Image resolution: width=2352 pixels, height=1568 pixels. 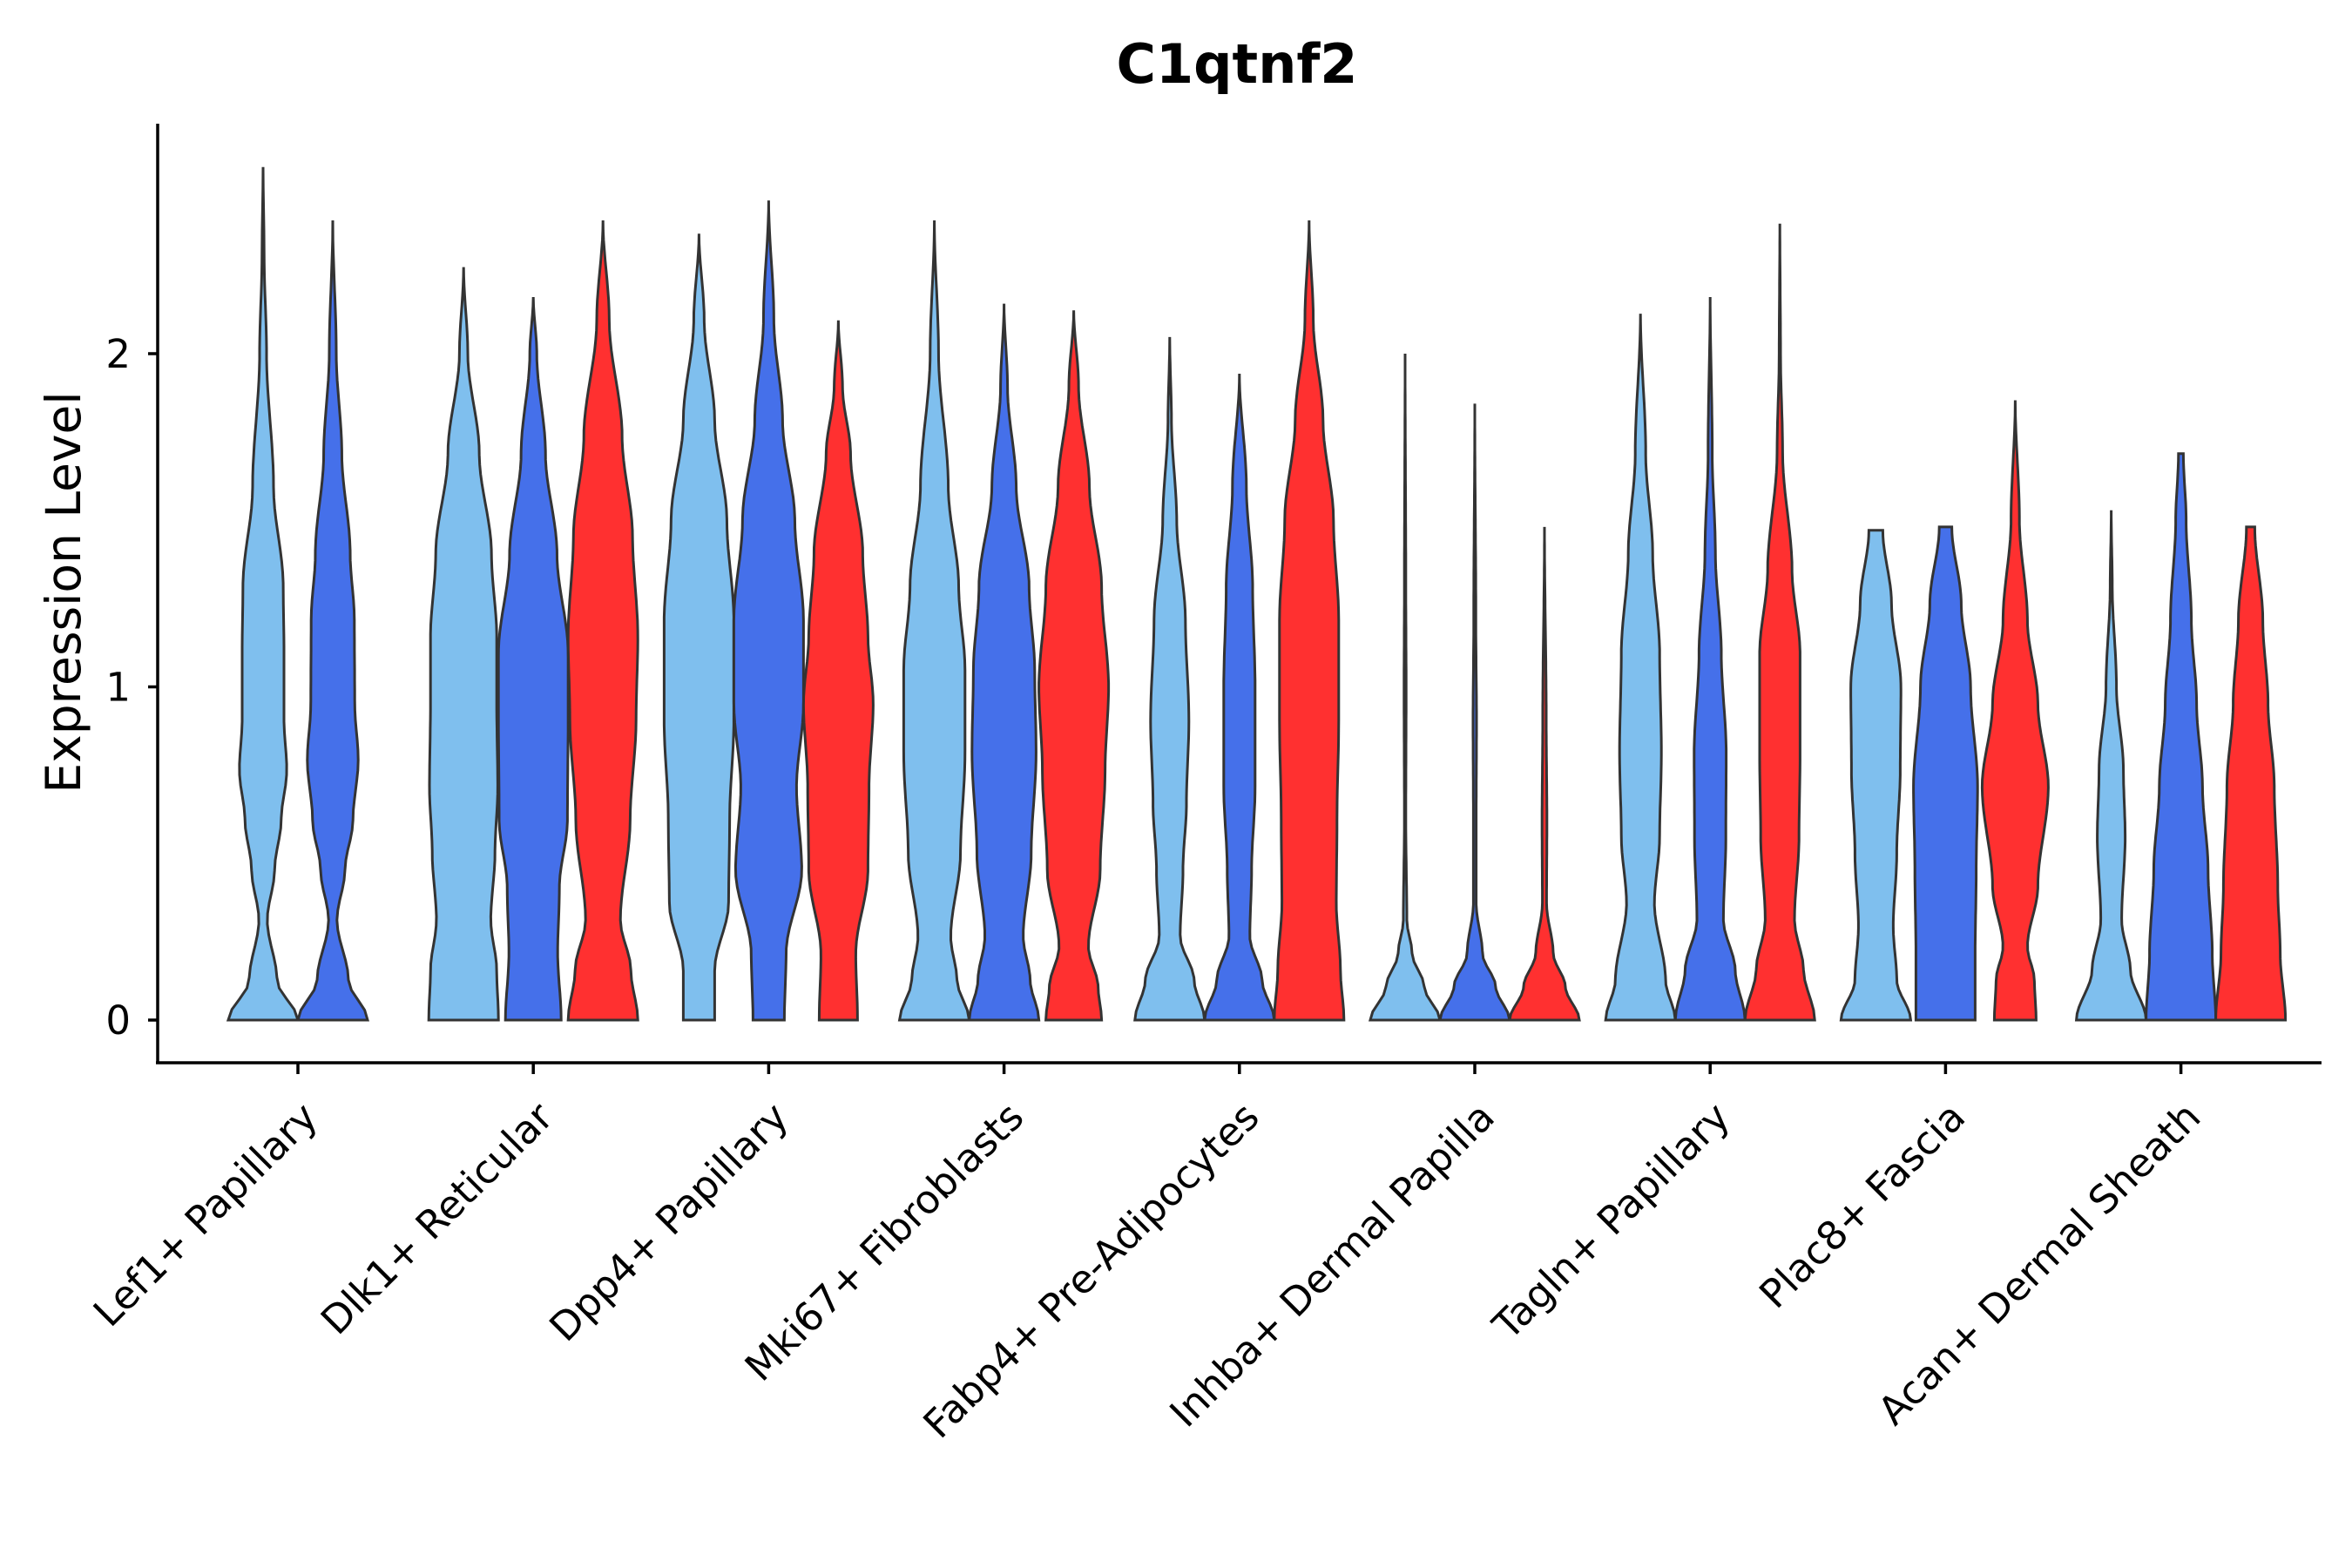 I want to click on y-ticks: 0 1 2, so click(x=131, y=687).